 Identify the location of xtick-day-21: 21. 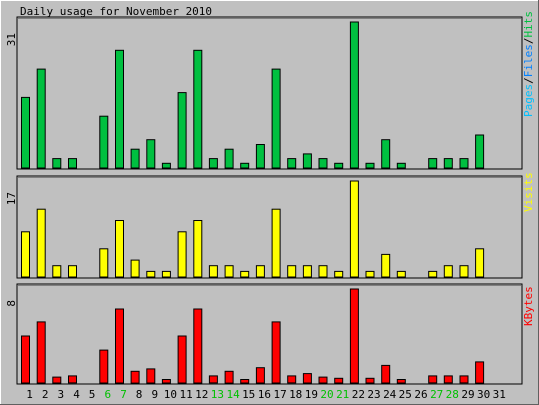
(342, 394).